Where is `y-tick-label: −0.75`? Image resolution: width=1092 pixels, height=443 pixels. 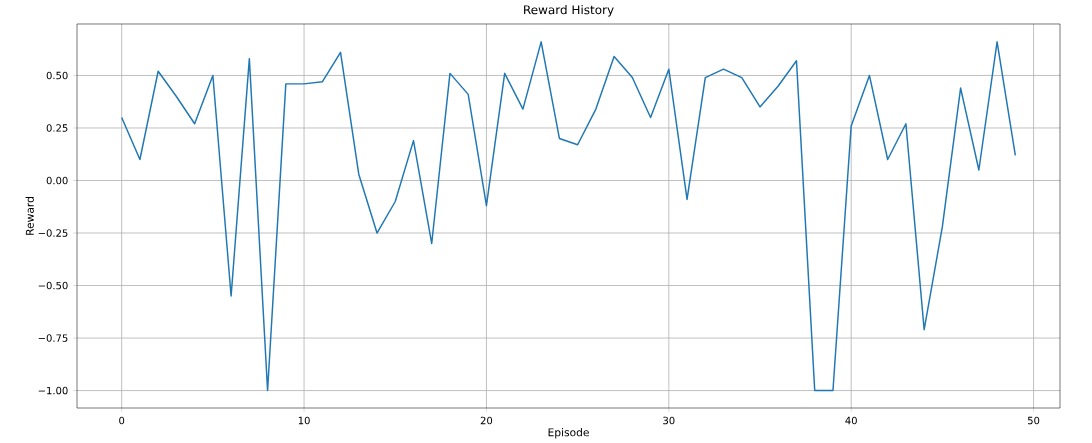
y-tick-label: −0.75 is located at coordinates (53, 338).